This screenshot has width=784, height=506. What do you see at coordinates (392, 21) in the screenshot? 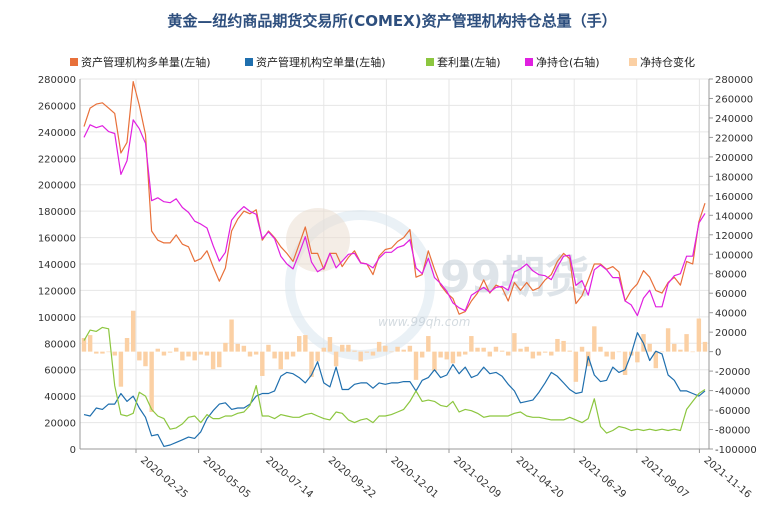
I see `chart-title: 黄金—纽约商品期货交易所(COMEX)资产管理机构持仓总量（手）` at bounding box center [392, 21].